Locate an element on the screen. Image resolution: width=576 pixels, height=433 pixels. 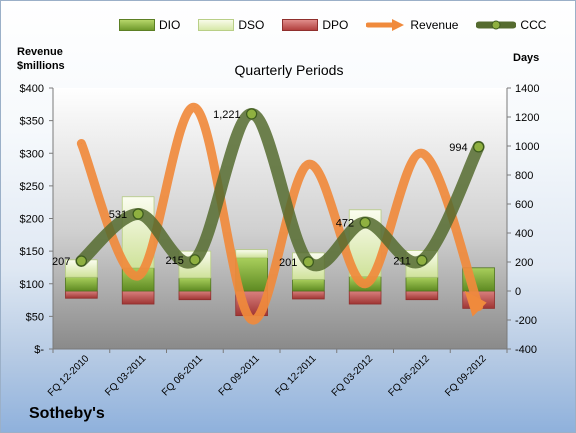
x-tick-label: FQ 09-2011 is located at coordinates (239, 375).